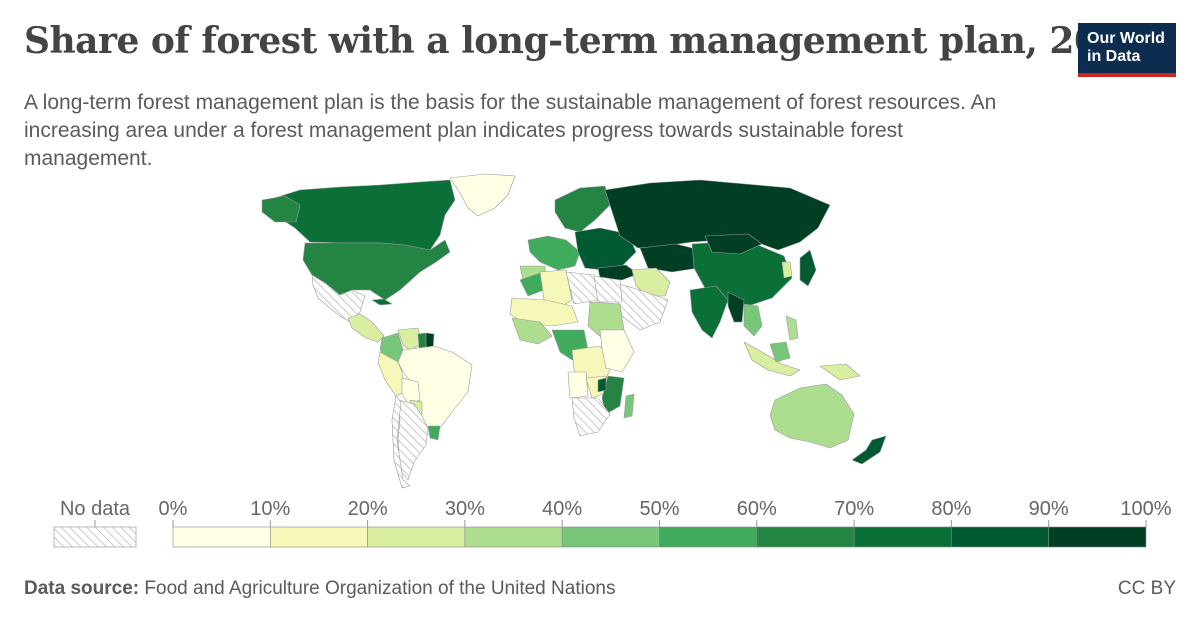  I want to click on country-southern-africa, so click(591, 417).